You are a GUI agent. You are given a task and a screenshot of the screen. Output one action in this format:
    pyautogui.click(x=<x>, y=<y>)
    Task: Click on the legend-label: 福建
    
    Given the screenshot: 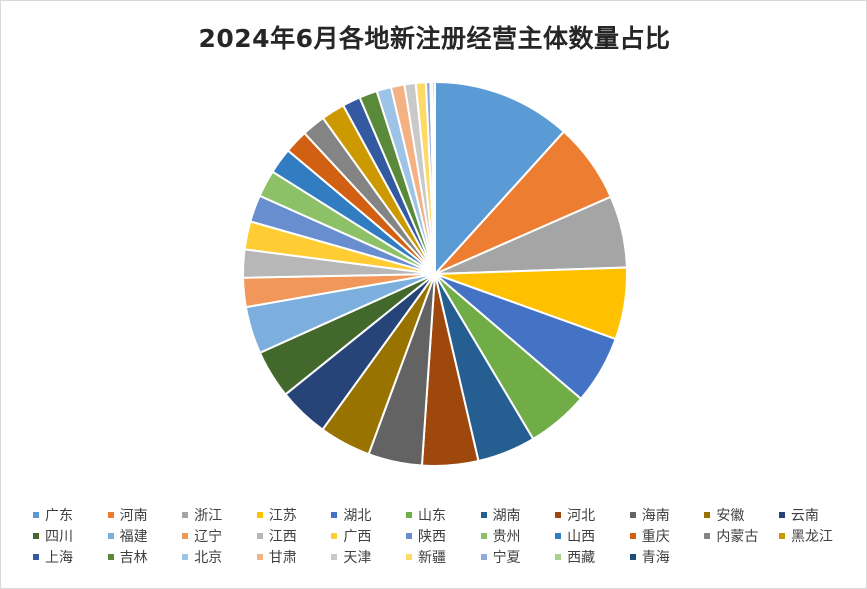 What is the action you would take?
    pyautogui.click(x=133, y=537)
    